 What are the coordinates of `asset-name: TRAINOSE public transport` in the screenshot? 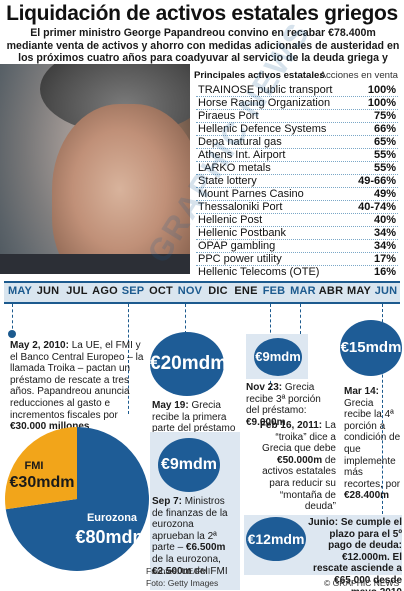 It's located at (265, 90).